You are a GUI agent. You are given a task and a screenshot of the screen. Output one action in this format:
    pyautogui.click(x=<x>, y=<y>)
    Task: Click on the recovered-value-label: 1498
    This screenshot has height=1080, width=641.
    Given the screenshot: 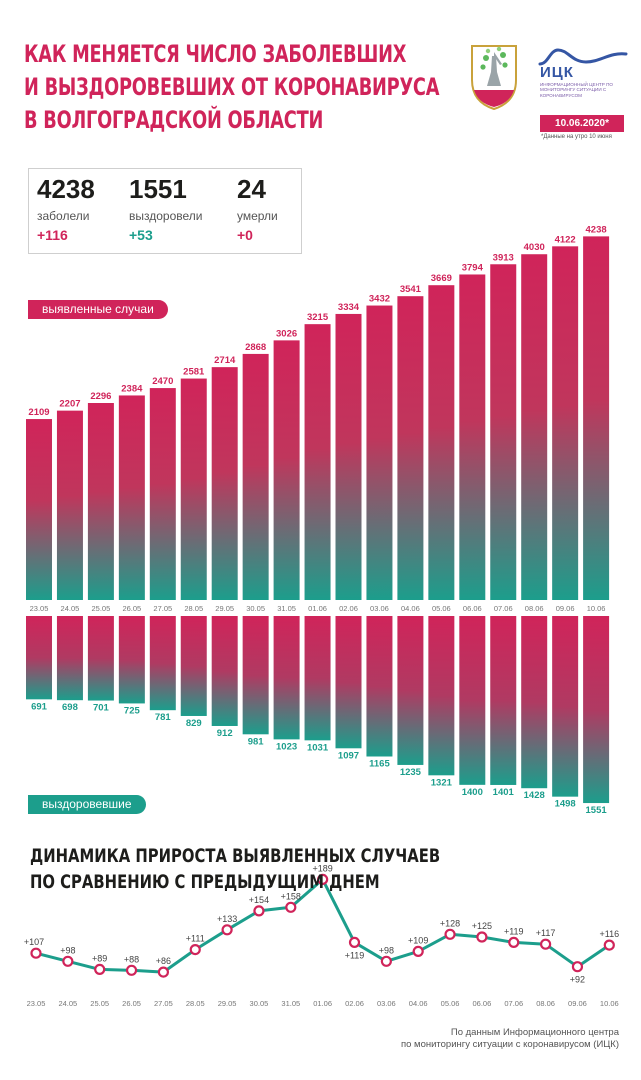 What is the action you would take?
    pyautogui.click(x=565, y=804)
    